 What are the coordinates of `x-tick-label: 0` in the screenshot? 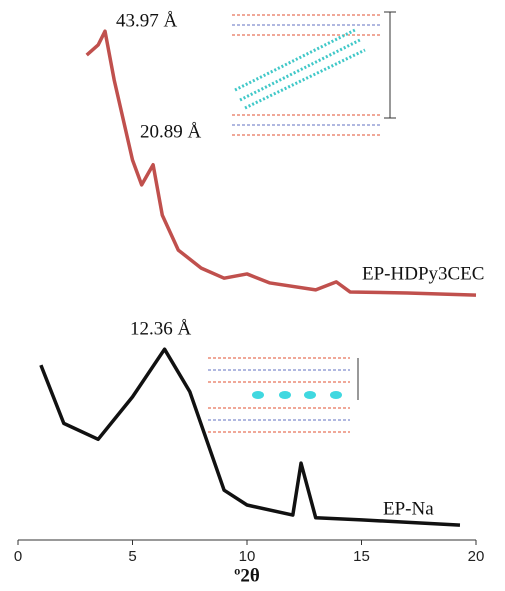 It's located at (18, 556).